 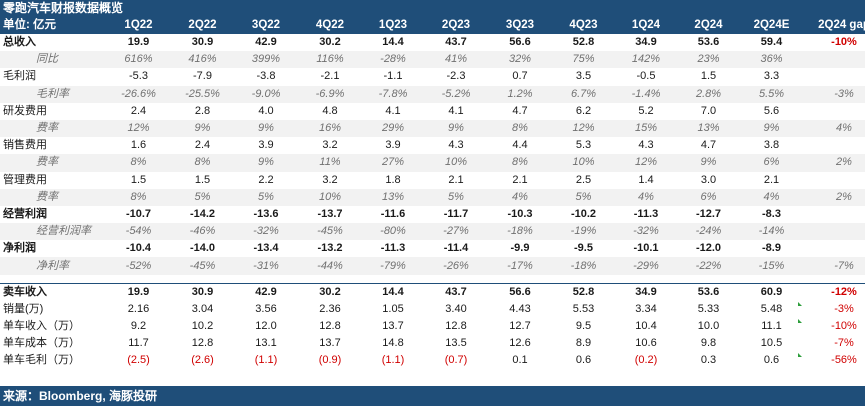 What do you see at coordinates (583, 360) in the screenshot?
I see `value-cell: 0.6` at bounding box center [583, 360].